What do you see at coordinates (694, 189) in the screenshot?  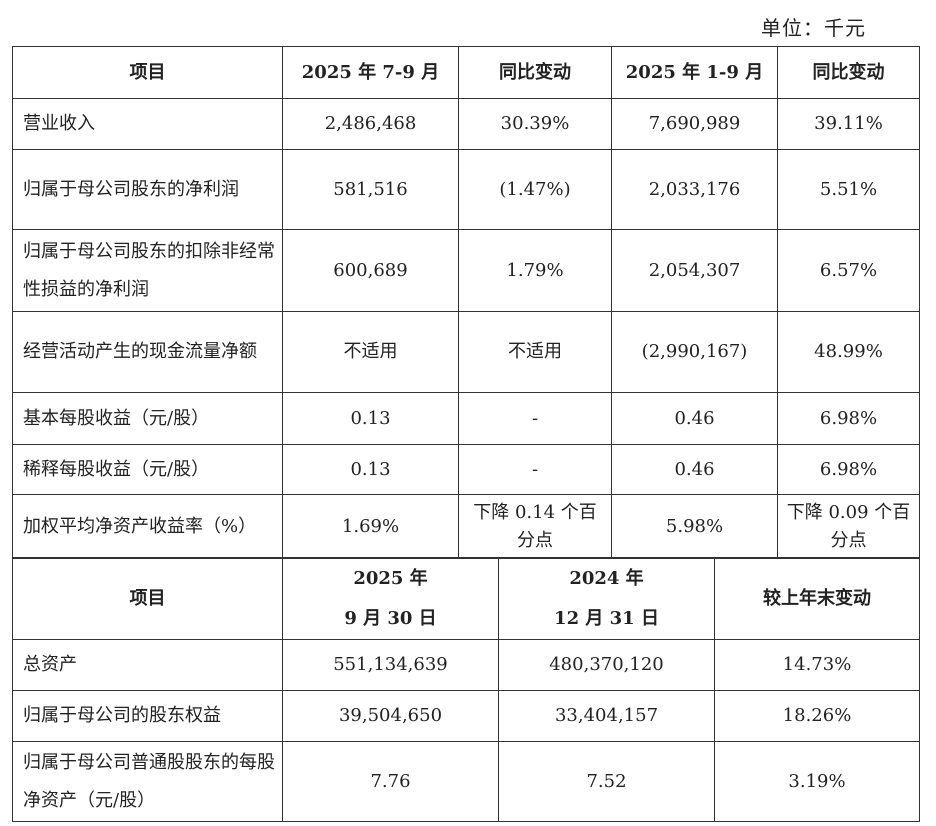 I see `cell-ytd: 2,033,176` at bounding box center [694, 189].